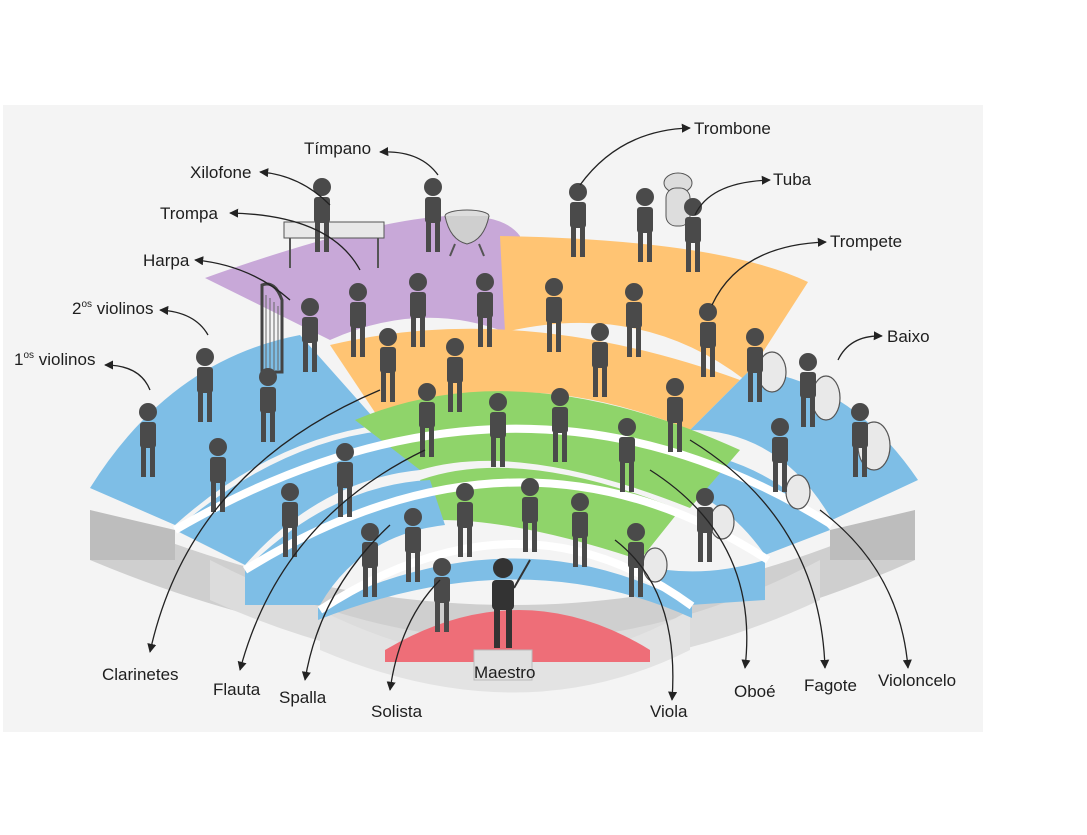 Image resolution: width=1087 pixels, height=835 pixels. What do you see at coordinates (654, 308) in the screenshot?
I see `brass-section` at bounding box center [654, 308].